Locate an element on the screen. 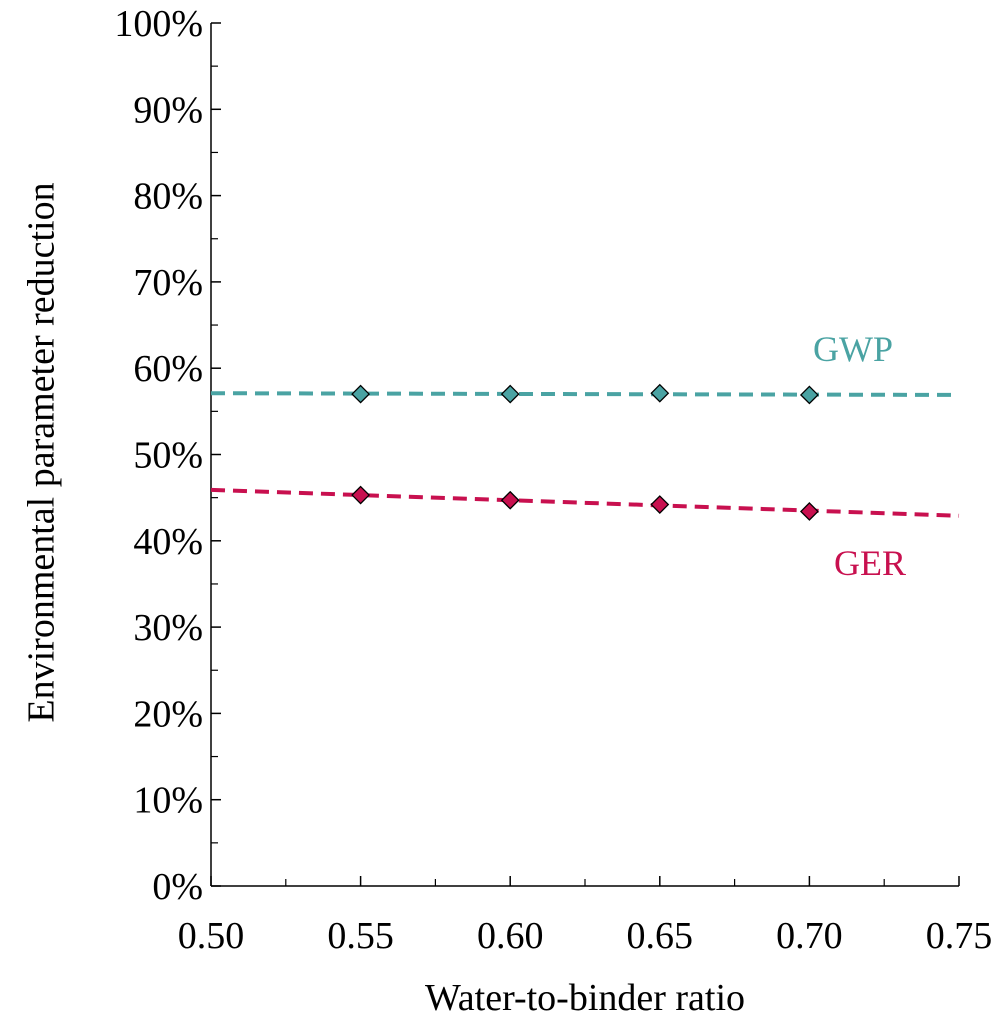 This screenshot has width=999, height=1023. y-tick-label: 60% is located at coordinates (168, 369).